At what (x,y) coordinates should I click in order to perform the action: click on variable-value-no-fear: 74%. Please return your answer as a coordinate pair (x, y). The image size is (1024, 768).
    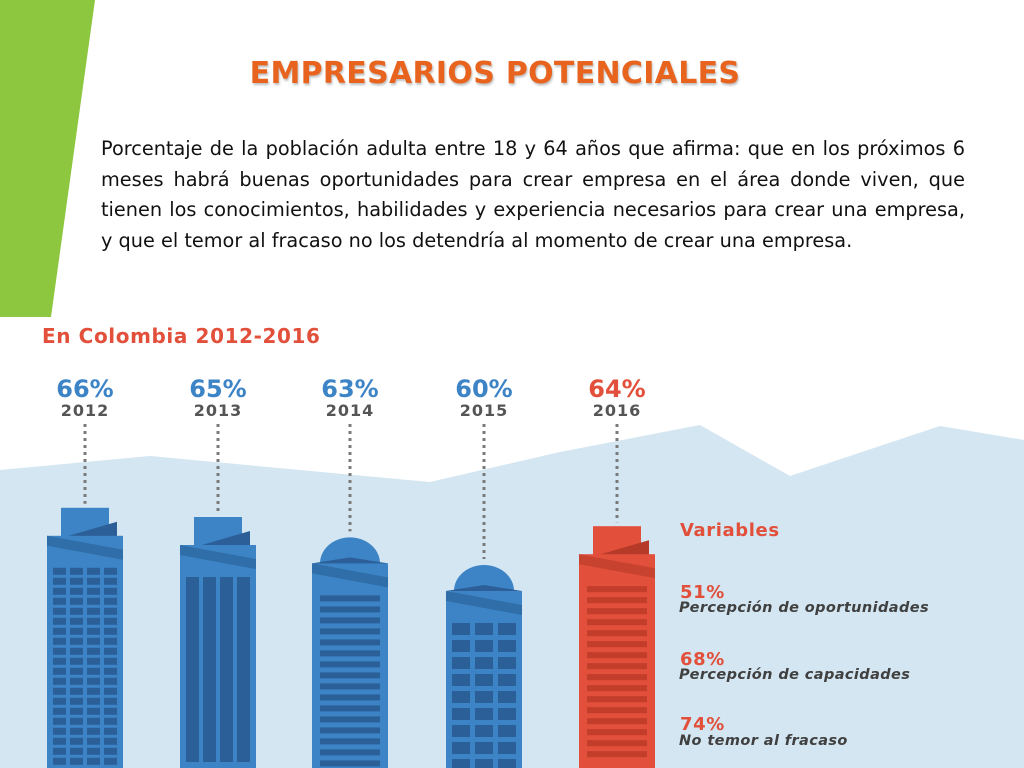
    Looking at the image, I should click on (702, 724).